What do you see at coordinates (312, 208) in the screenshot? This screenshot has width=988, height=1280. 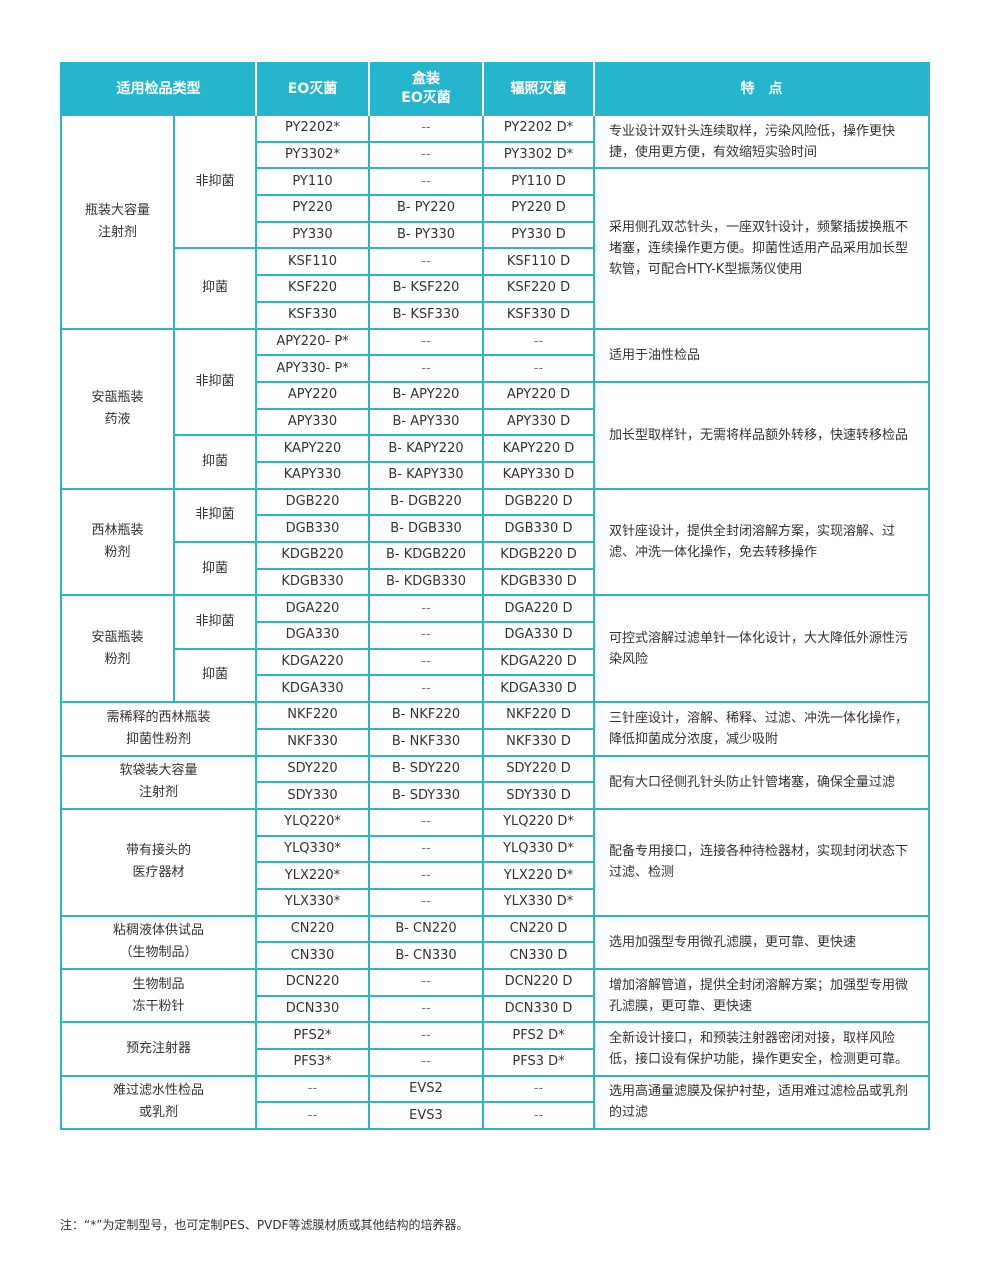 I see `eo-model-cell: PY220` at bounding box center [312, 208].